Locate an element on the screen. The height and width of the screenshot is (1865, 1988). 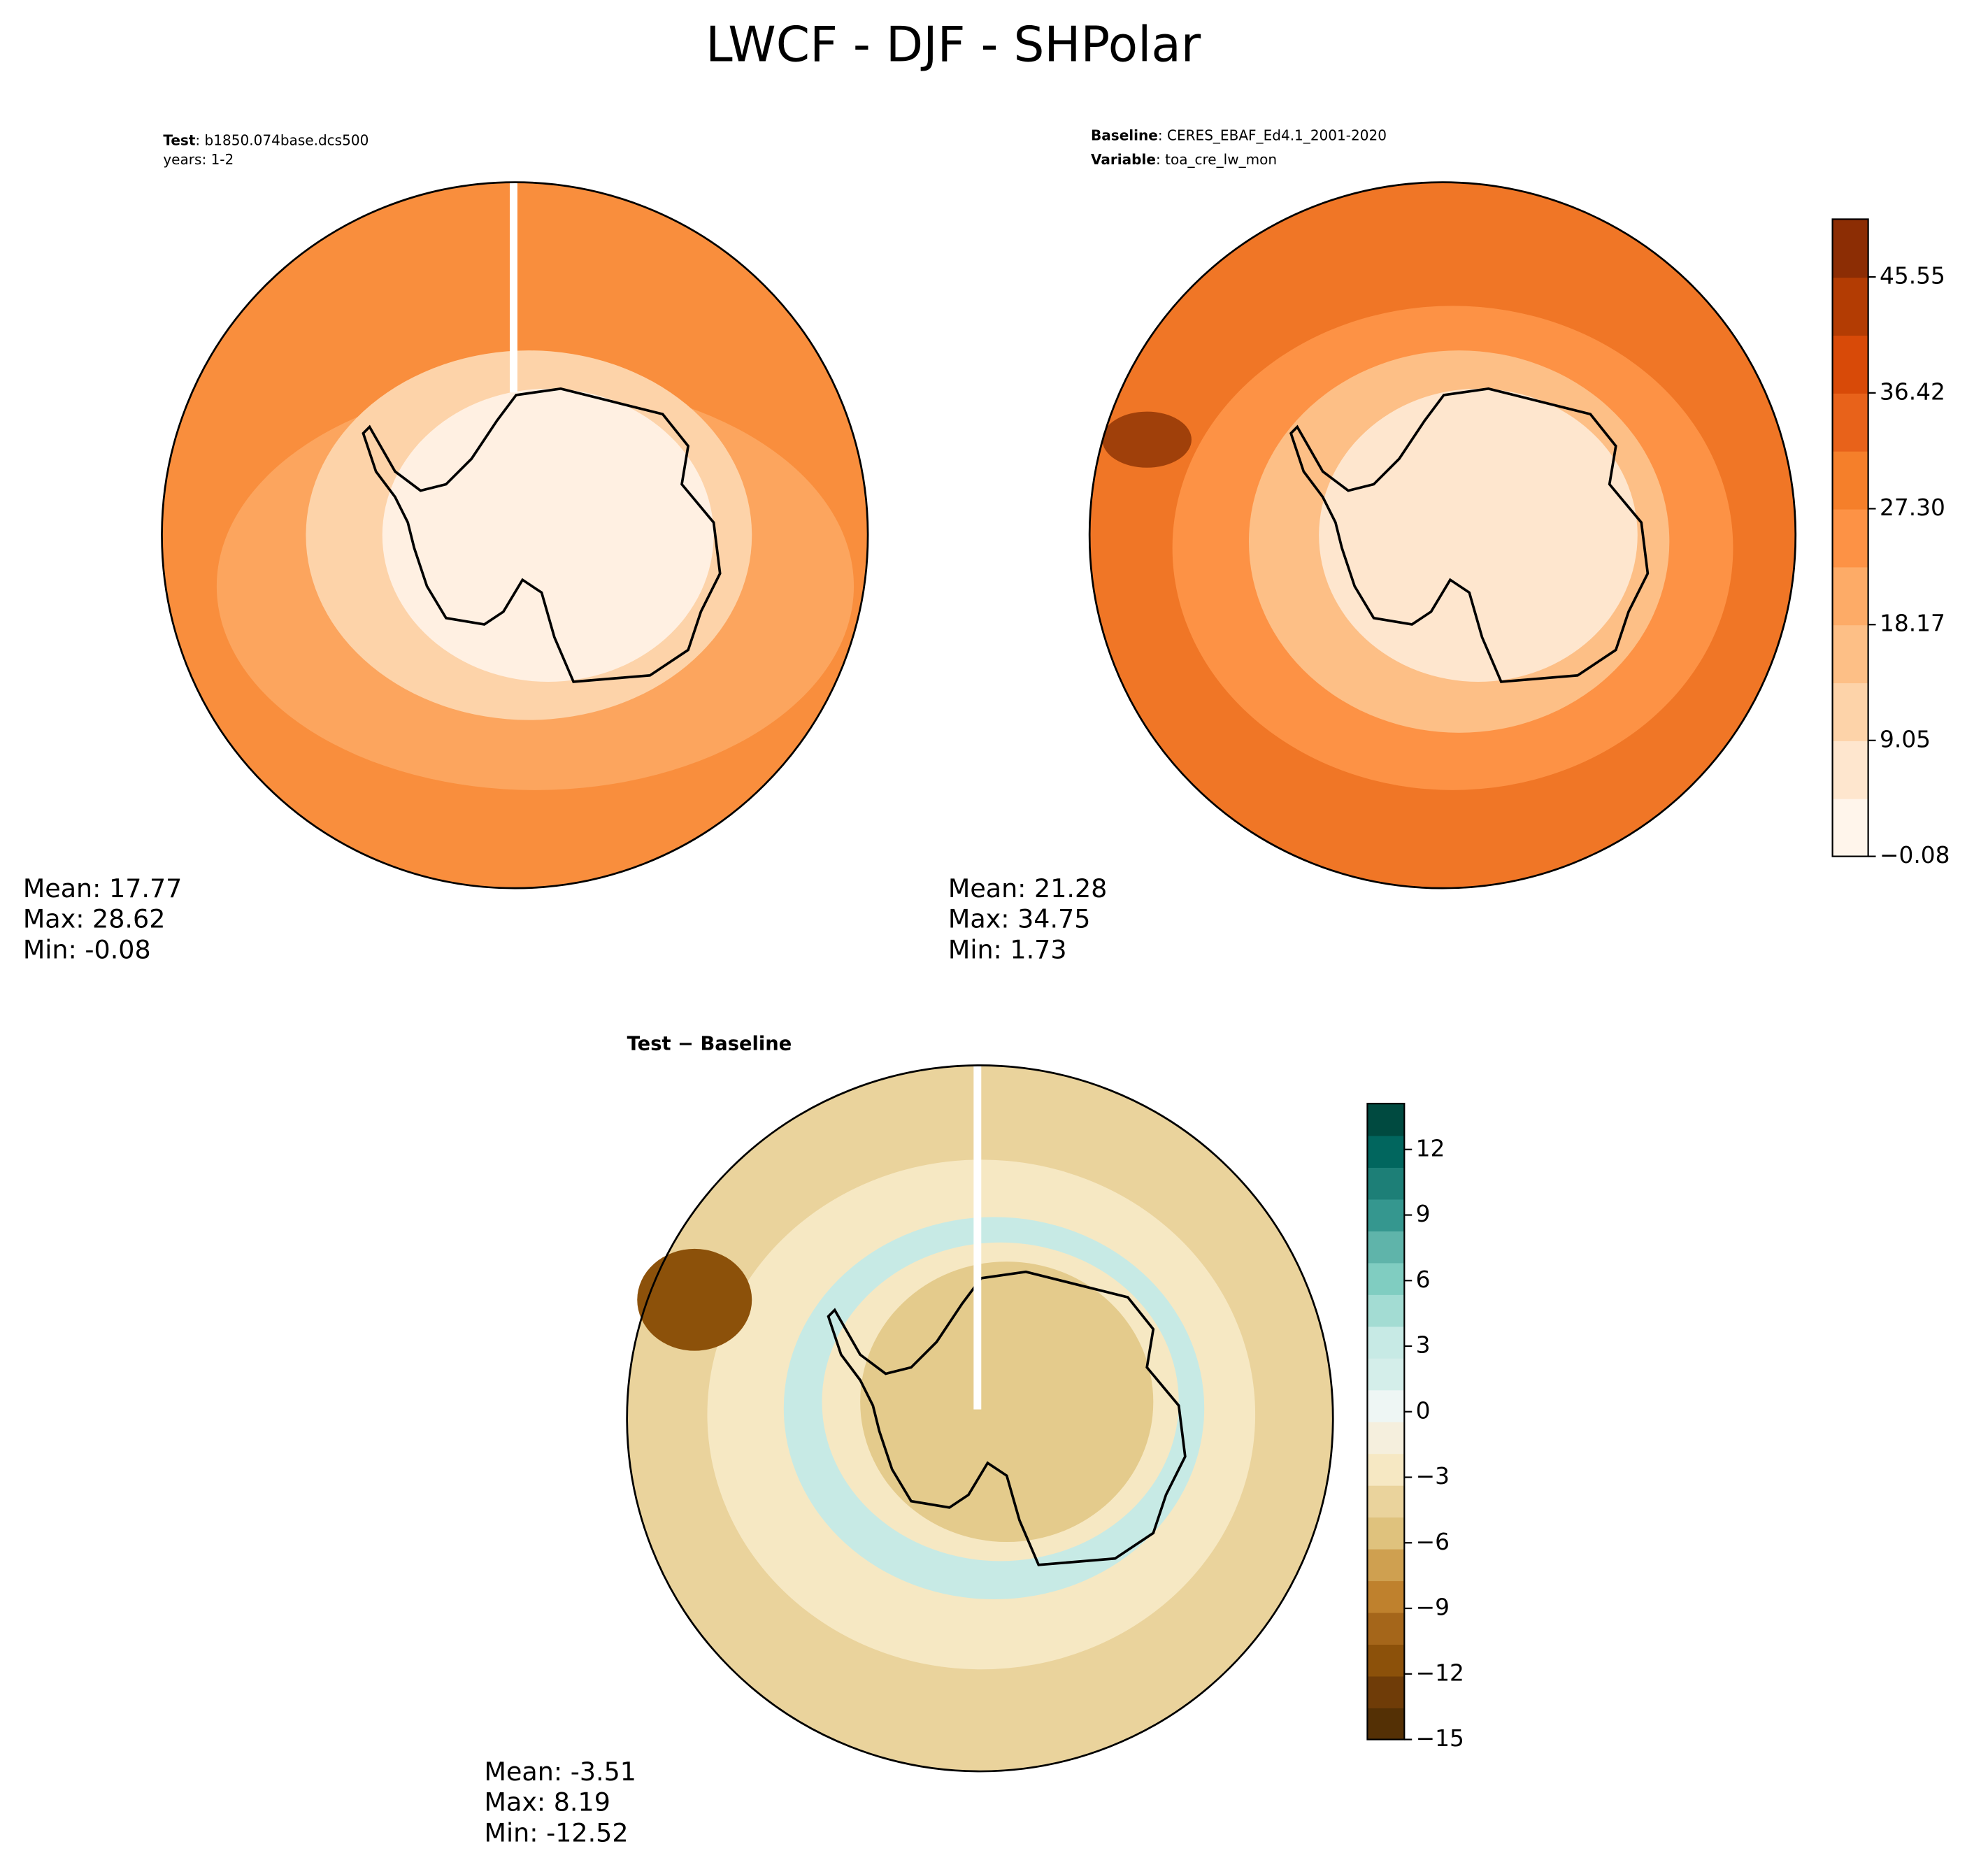
colorbar-tick-label: 27.30 is located at coordinates (1912, 507).